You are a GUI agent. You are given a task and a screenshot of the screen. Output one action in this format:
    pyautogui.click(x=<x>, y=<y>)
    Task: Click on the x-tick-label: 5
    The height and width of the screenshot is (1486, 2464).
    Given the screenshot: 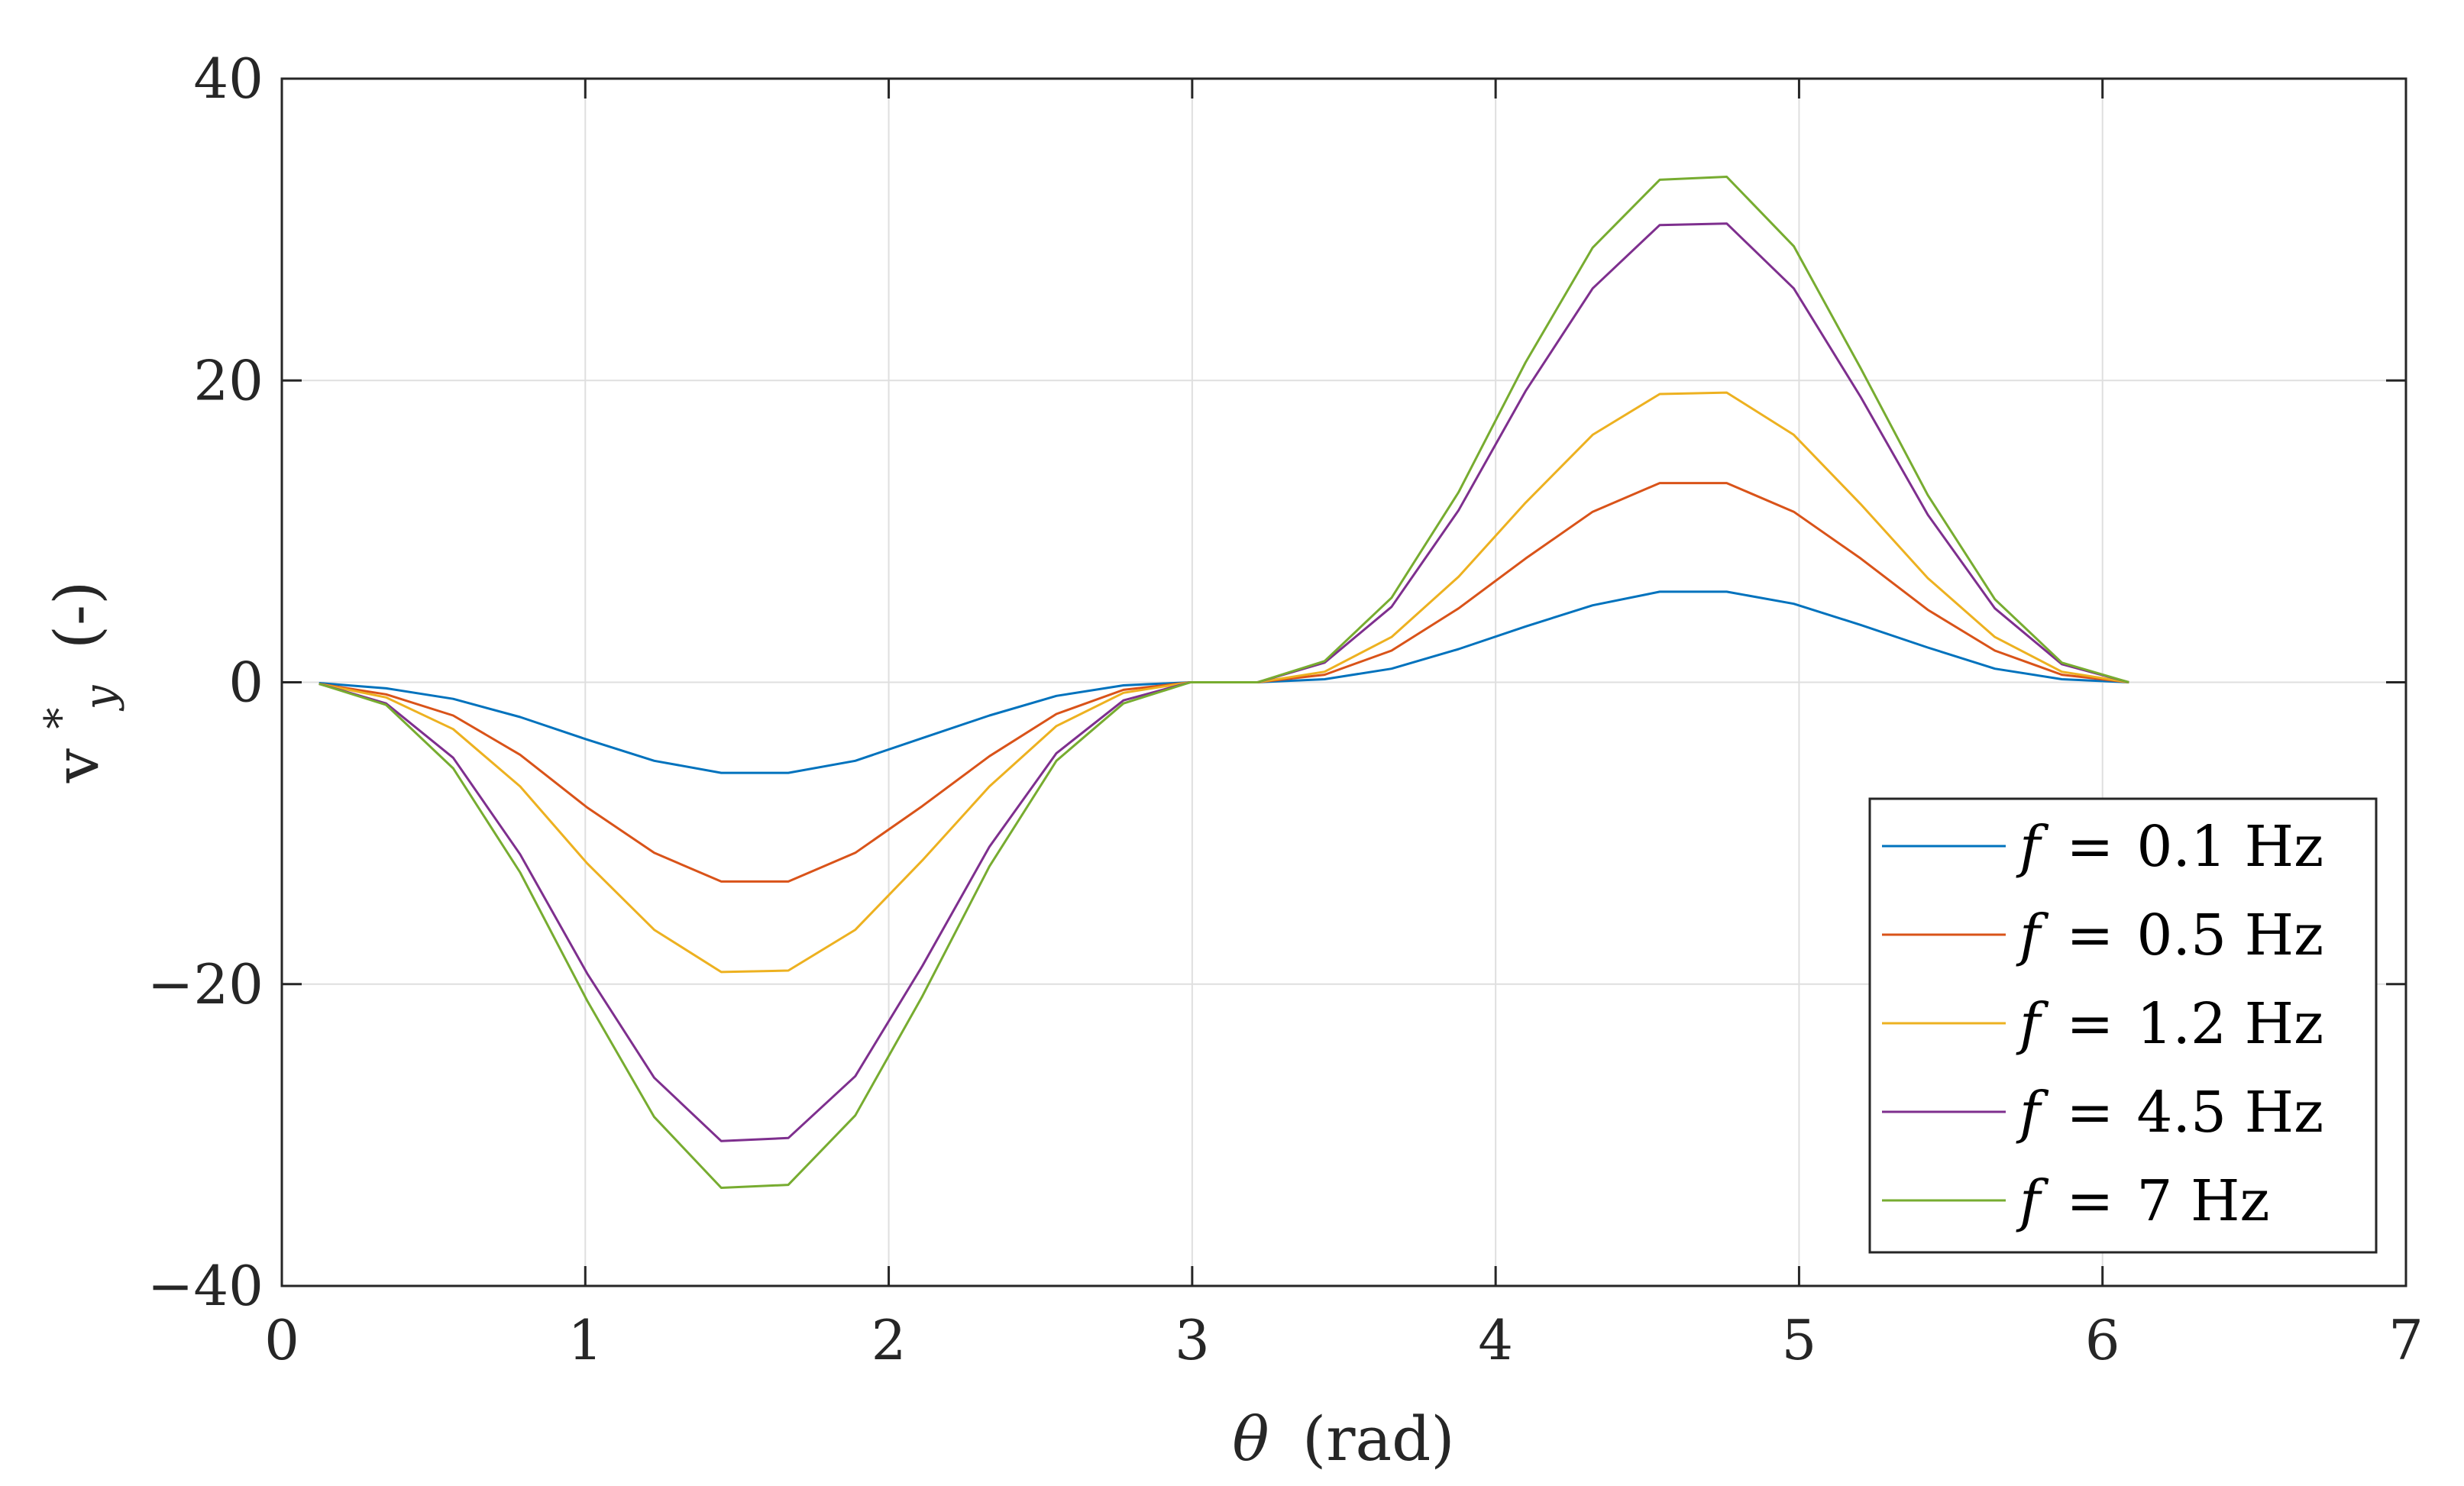 What is the action you would take?
    pyautogui.click(x=1799, y=1340)
    